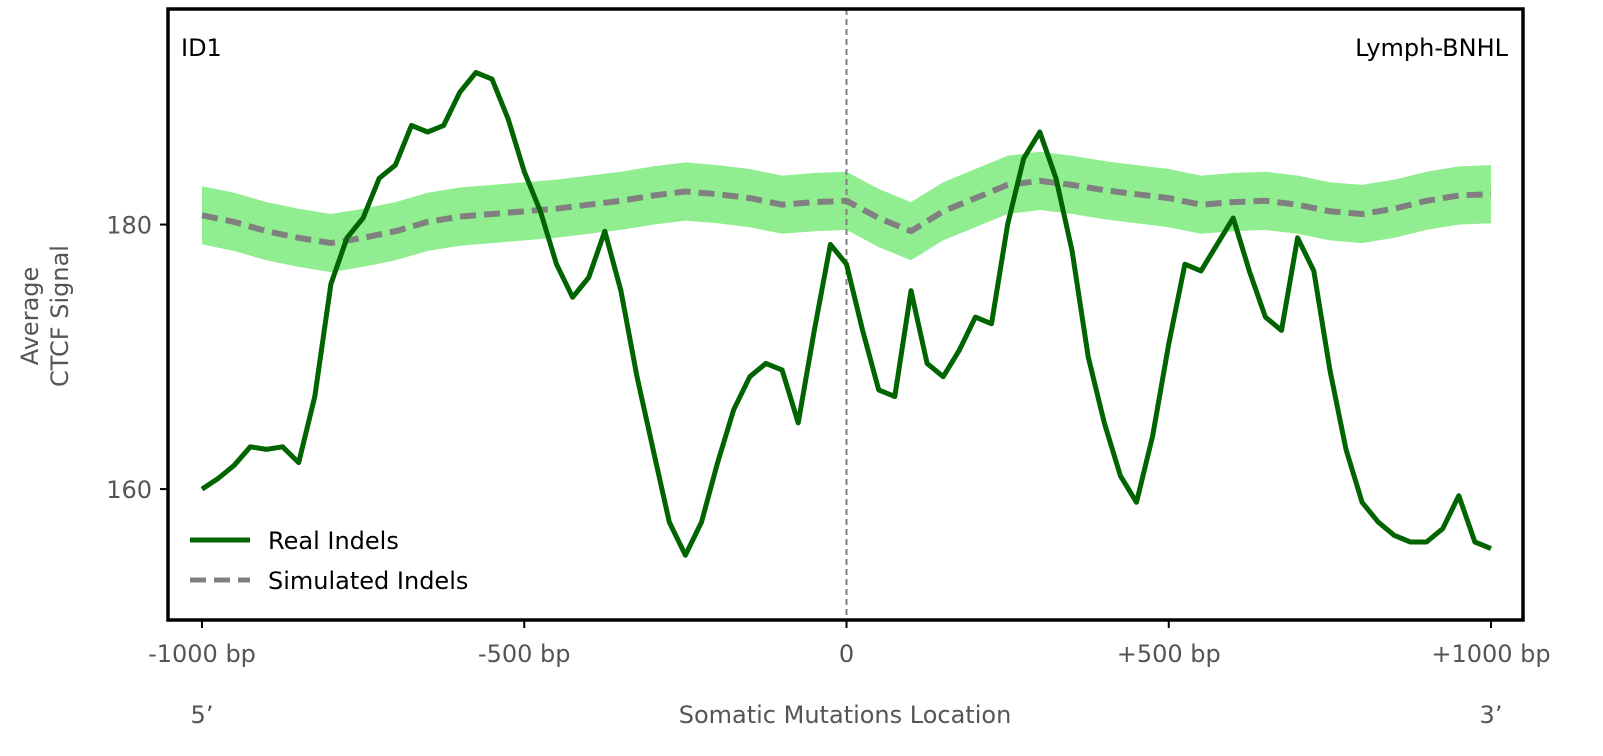  Describe the element at coordinates (846, 654) in the screenshot. I see `x-tick-label: 0` at that location.